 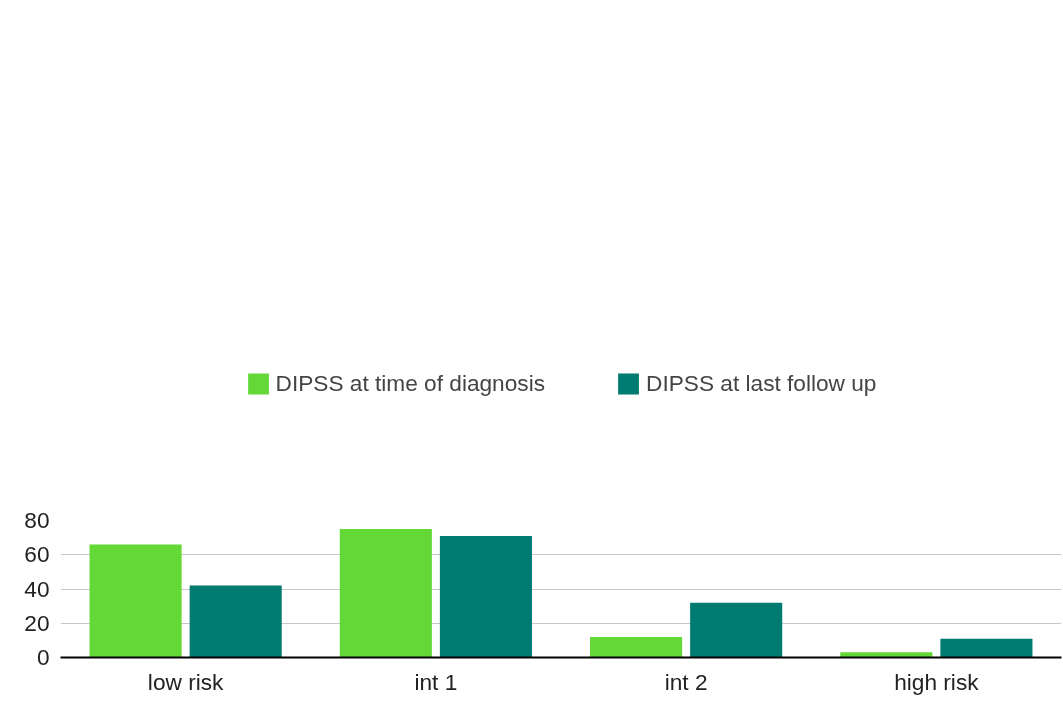 I want to click on x-tick-label: int 1, so click(x=436, y=681).